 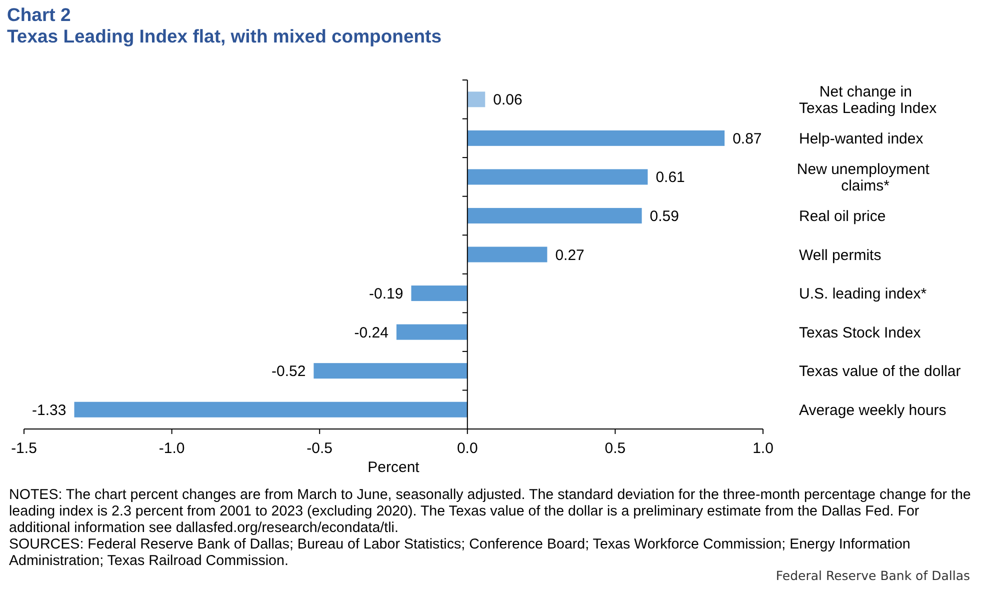 What do you see at coordinates (862, 294) in the screenshot?
I see `y-tick-label: U.S. leading index*` at bounding box center [862, 294].